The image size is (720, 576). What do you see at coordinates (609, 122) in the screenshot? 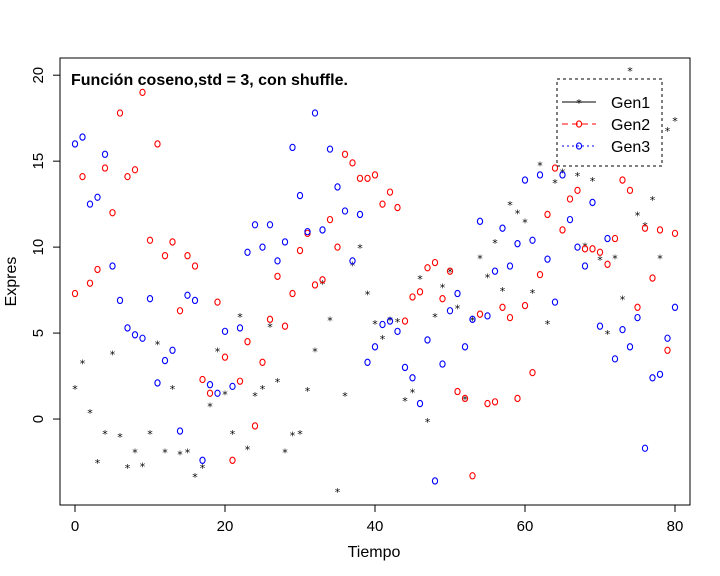
I see `legend: * Gen1 Gen2 Gen3` at bounding box center [609, 122].